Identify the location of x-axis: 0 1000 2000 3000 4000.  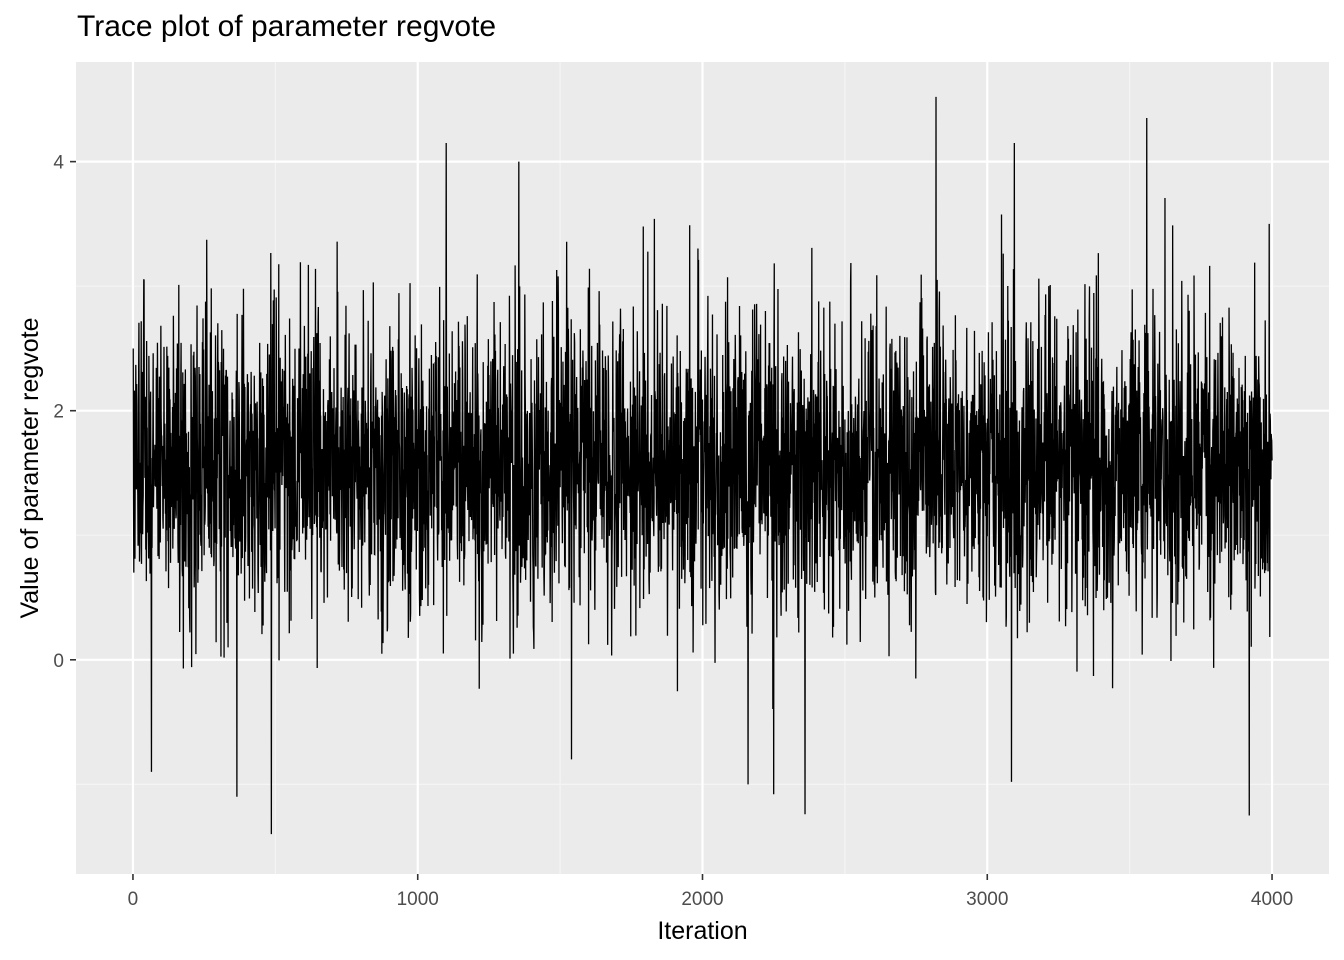
(710, 892).